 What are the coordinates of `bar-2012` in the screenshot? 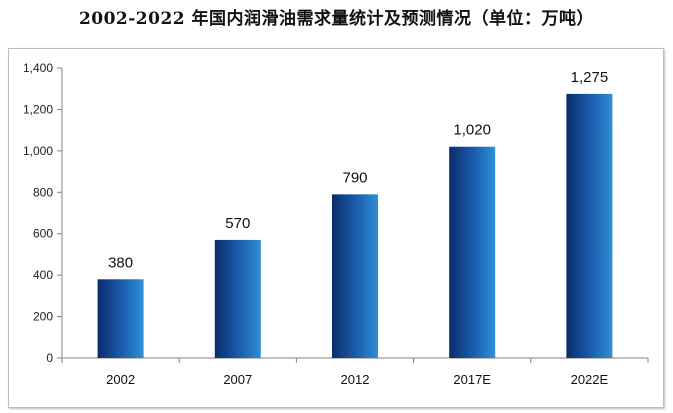 It's located at (355, 276).